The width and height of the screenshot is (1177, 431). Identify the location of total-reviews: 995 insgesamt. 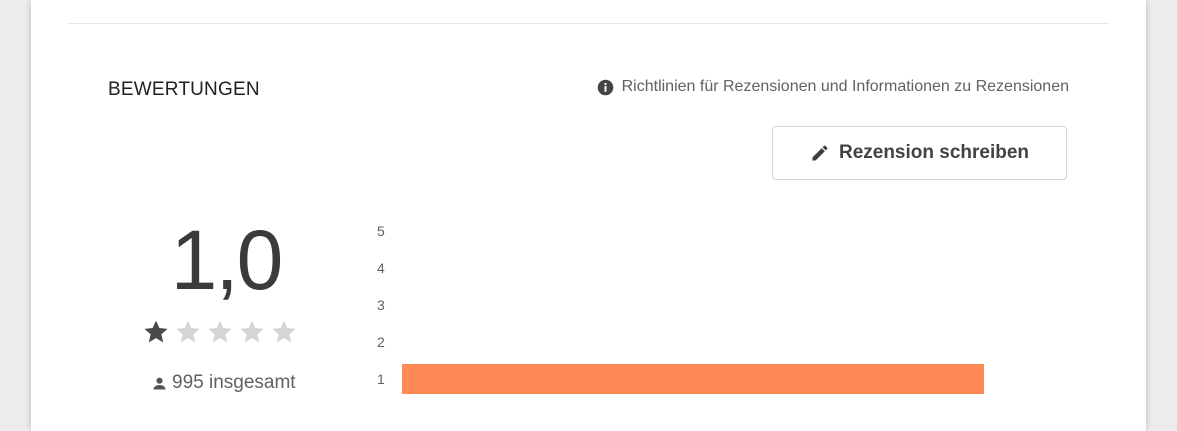
(223, 383).